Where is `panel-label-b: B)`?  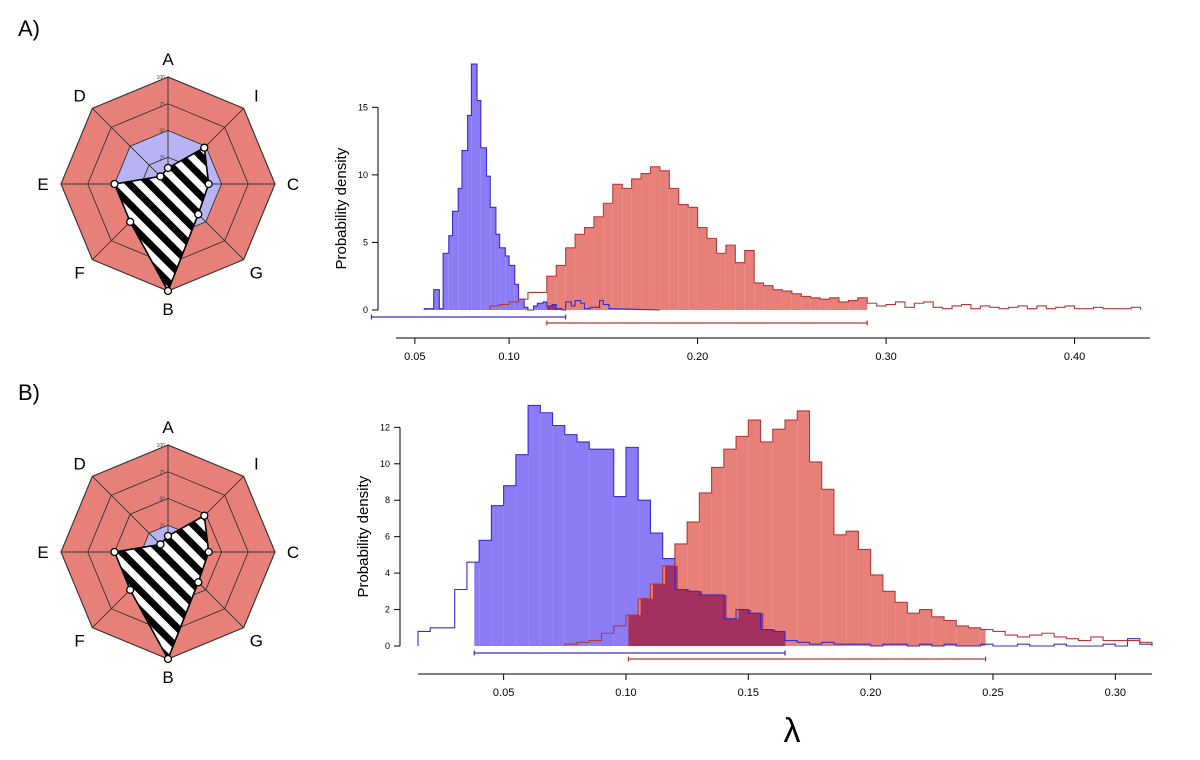
panel-label-b: B) is located at coordinates (29, 392).